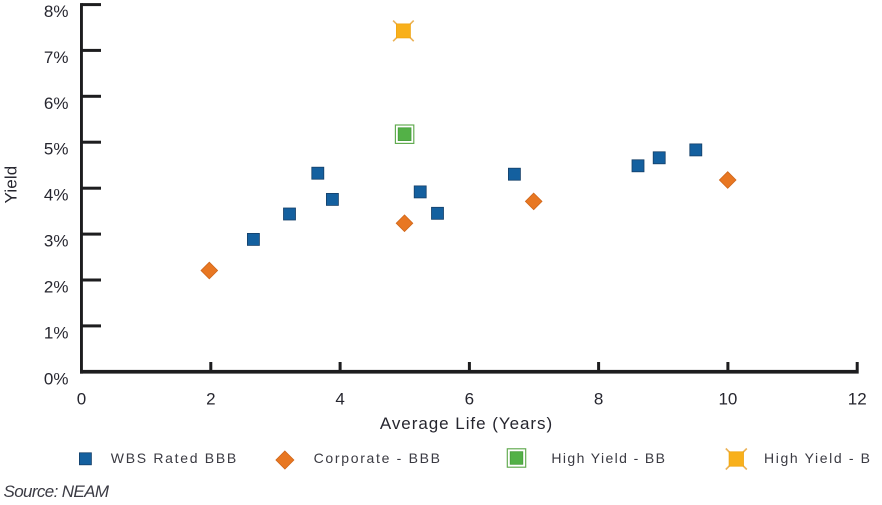  I want to click on svg-text: 6%, so click(56, 103).